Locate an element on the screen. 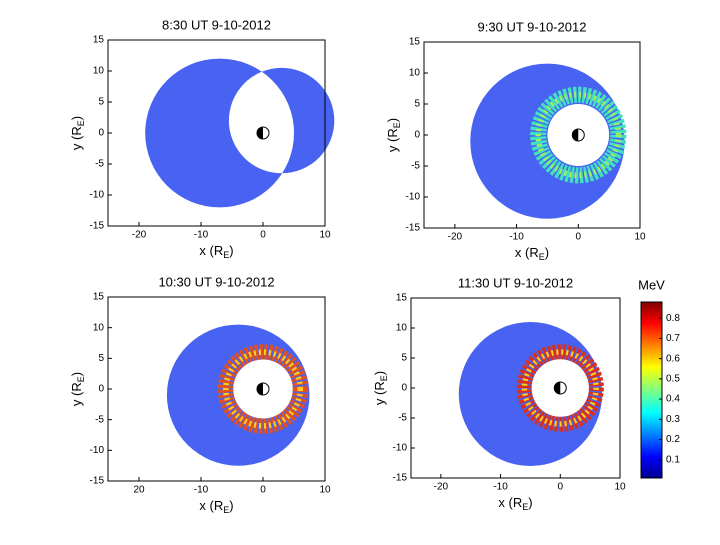 This screenshot has height=545, width=720. colorbar-tick-label: 0.7 is located at coordinates (673, 338).